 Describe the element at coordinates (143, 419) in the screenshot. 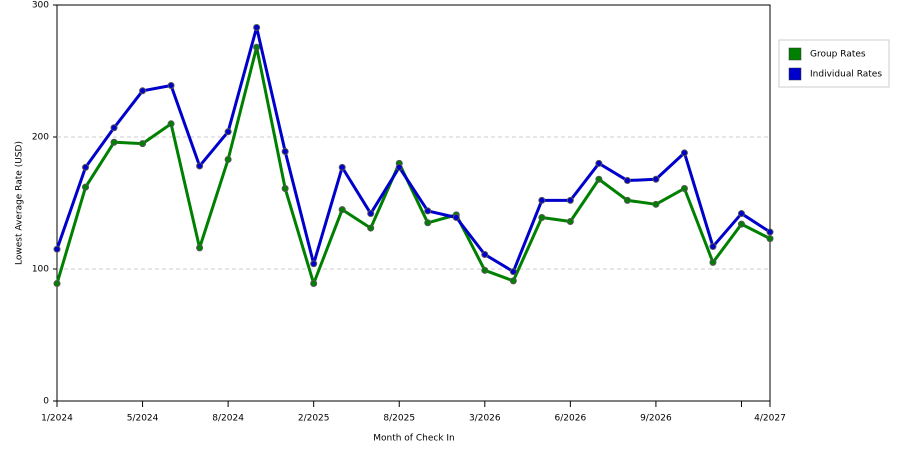

I see `x-tick-label: 5/2024` at that location.